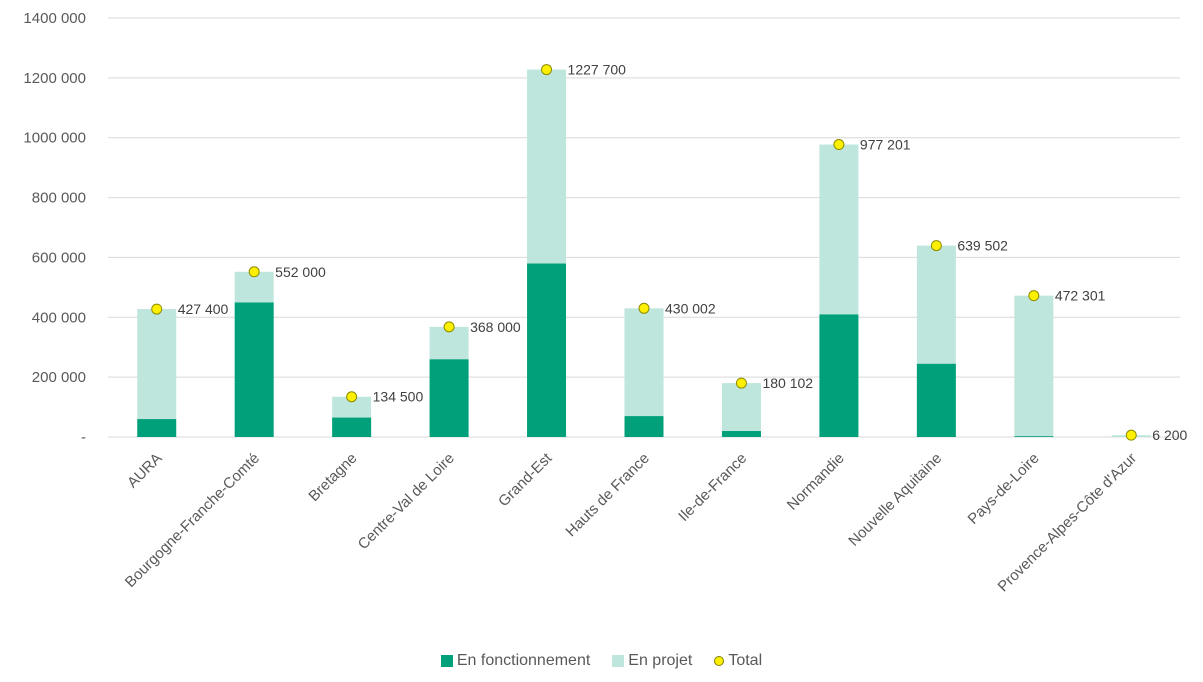 The image size is (1203, 682). Describe the element at coordinates (495, 327) in the screenshot. I see `data-label: 368 000` at that location.